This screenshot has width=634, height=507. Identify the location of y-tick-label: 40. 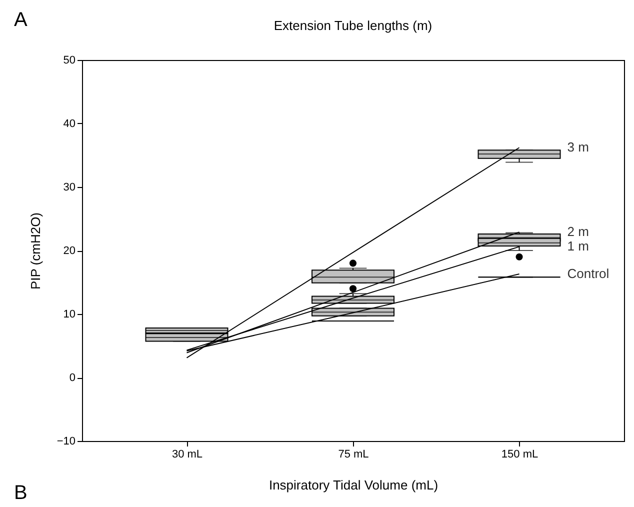
(69, 124).